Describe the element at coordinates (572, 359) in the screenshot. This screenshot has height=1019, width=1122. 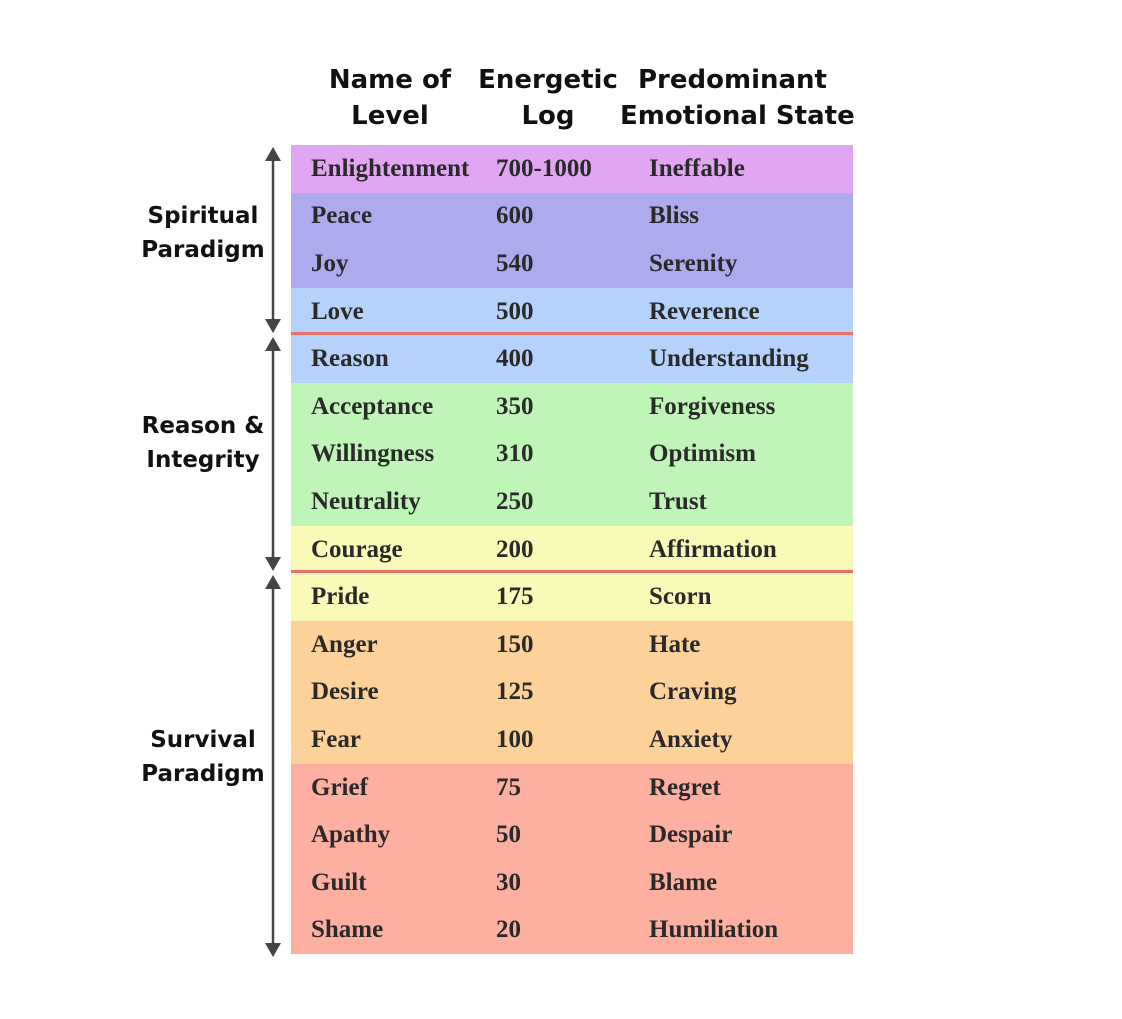
I see `table-row: Reason 400 Understanding` at that location.